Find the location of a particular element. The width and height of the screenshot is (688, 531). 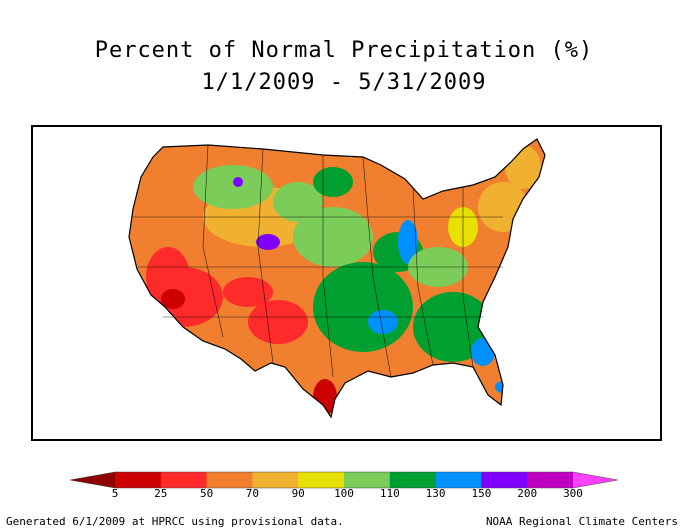

legend-tick-label: 25 is located at coordinates (161, 493).